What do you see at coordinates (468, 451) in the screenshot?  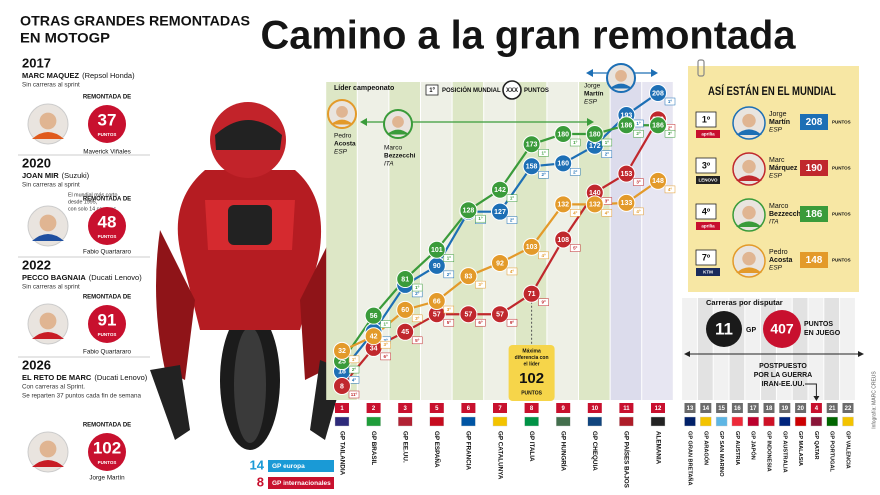 I see `category-label: GP FRANCIA` at bounding box center [468, 451].